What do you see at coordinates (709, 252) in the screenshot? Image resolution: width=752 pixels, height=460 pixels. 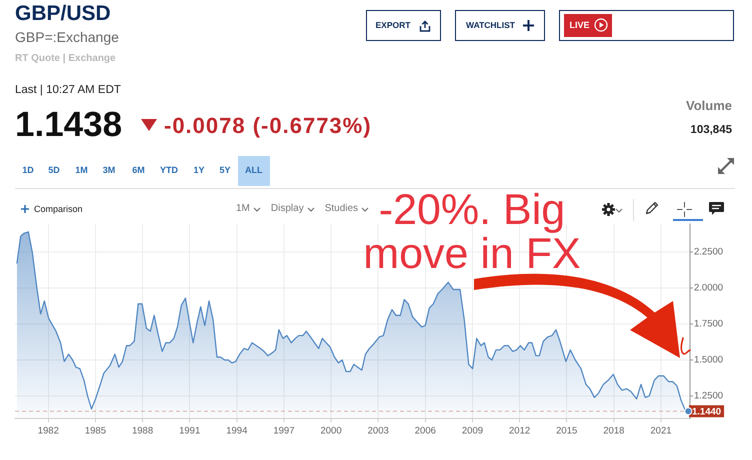 I see `y-tick-label: 2.2500` at bounding box center [709, 252].